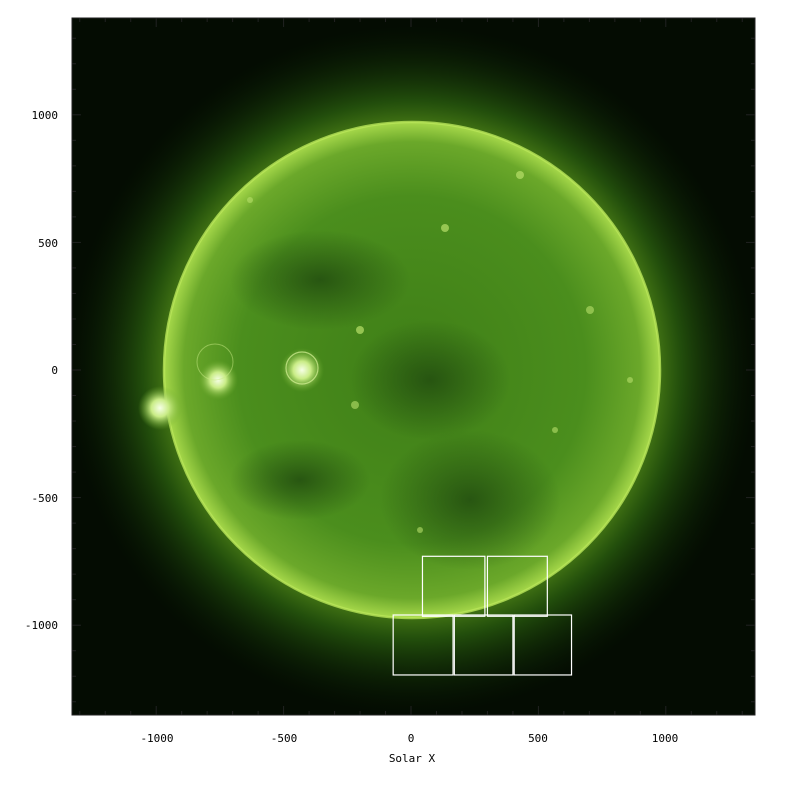 This screenshot has height=792, width=789. Describe the element at coordinates (411, 738) in the screenshot. I see `x-tick-label: 0` at that location.